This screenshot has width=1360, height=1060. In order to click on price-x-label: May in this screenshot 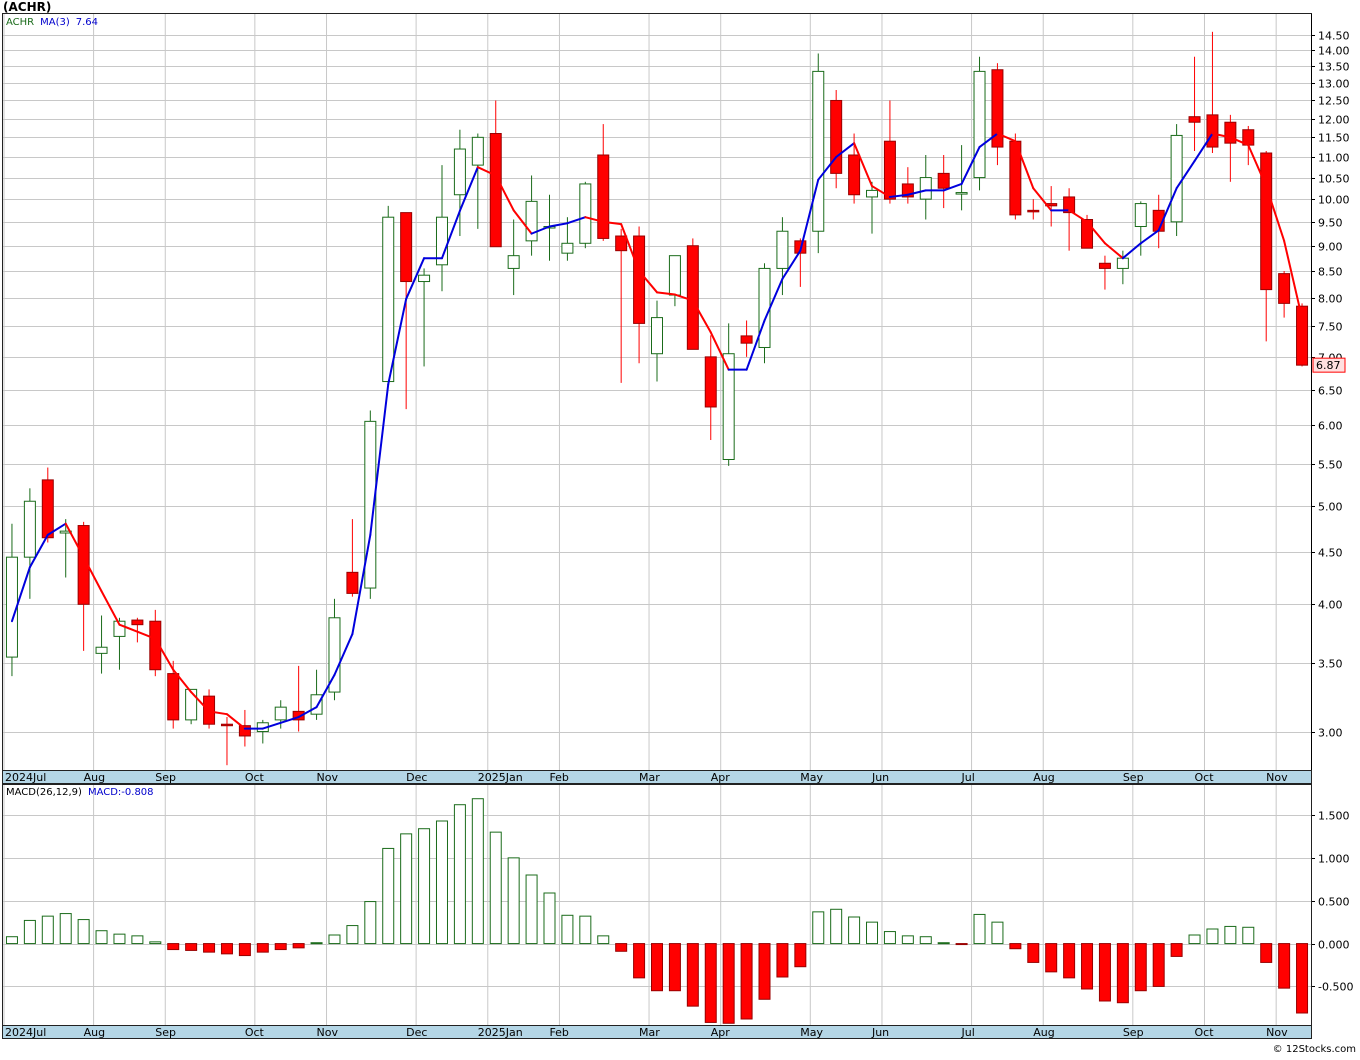, I will do `click(811, 777)`.